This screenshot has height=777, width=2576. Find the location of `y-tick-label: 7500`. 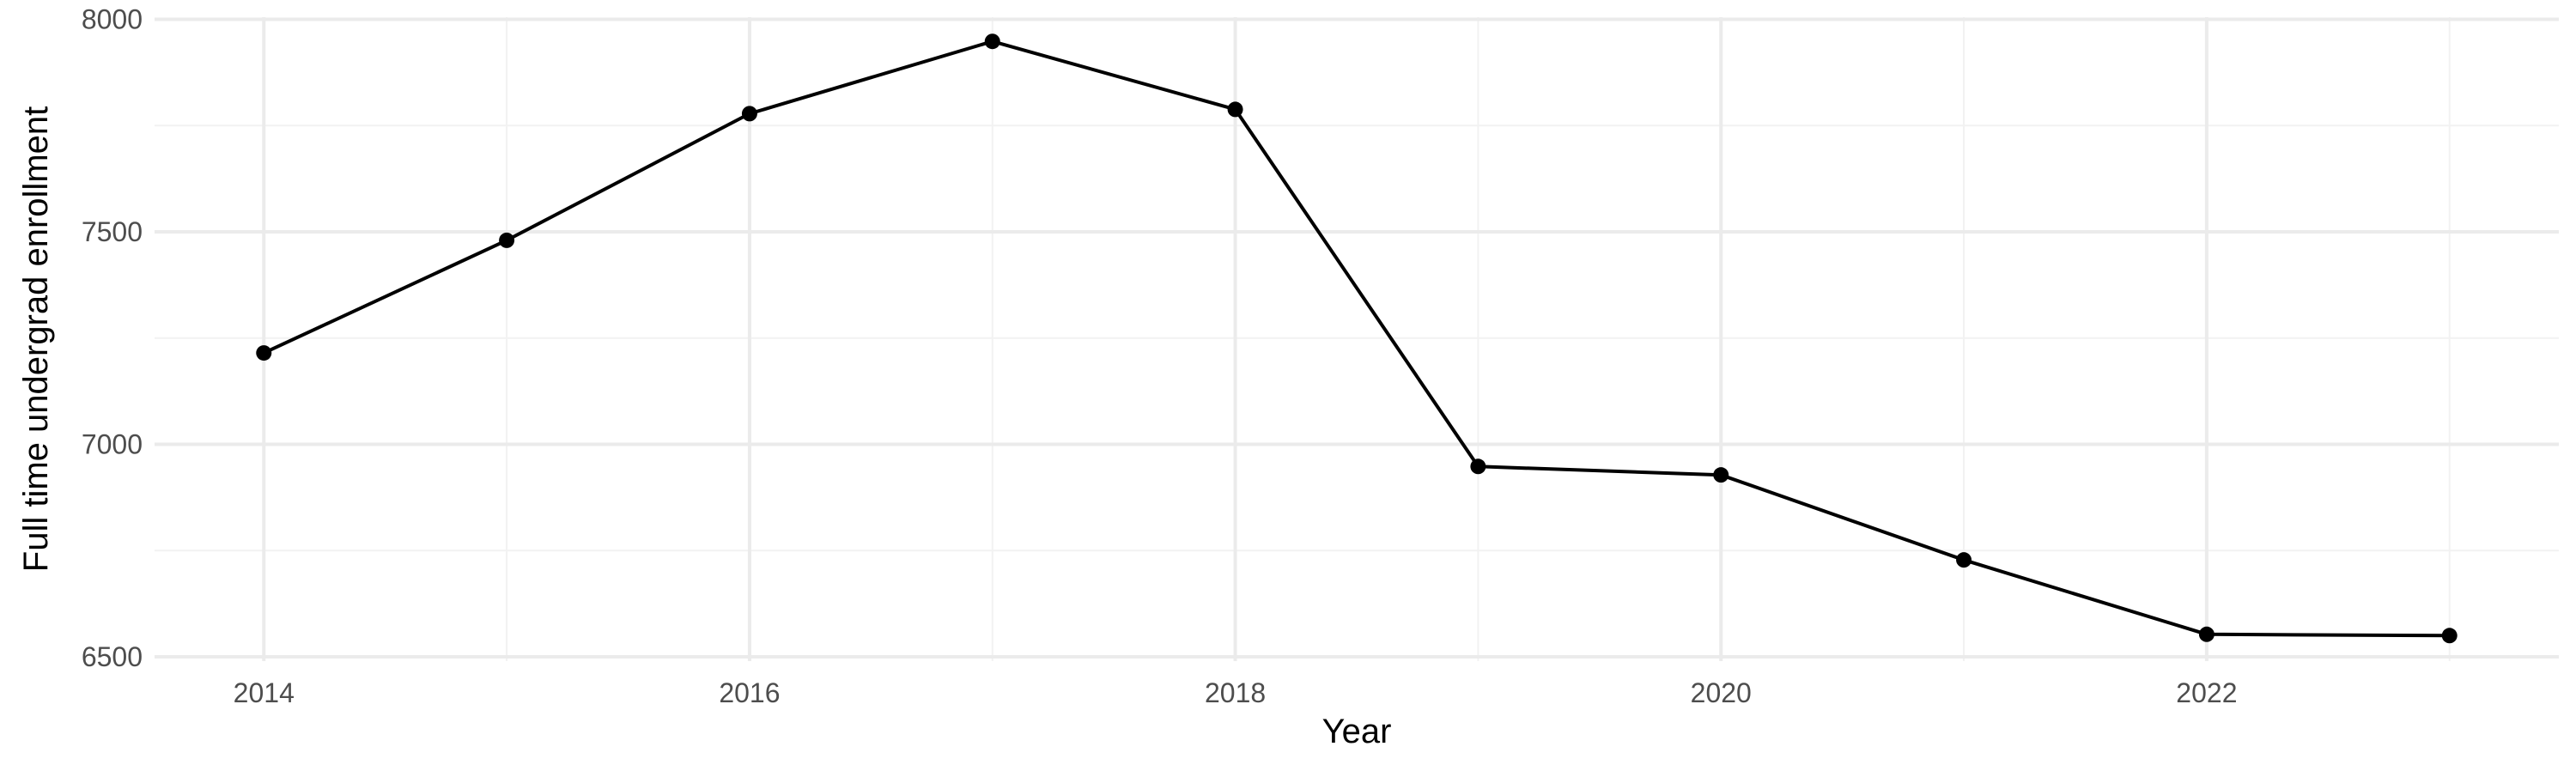

y-tick-label: 7500 is located at coordinates (112, 231).